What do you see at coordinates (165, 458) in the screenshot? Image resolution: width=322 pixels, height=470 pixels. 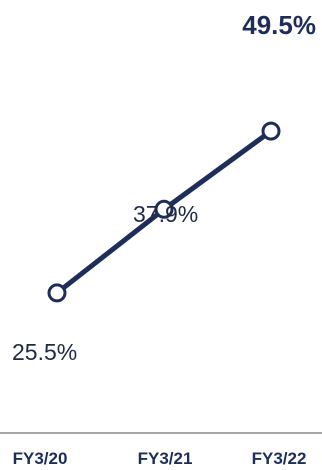 I see `x-tick-fy3-21: FY3/21` at bounding box center [165, 458].